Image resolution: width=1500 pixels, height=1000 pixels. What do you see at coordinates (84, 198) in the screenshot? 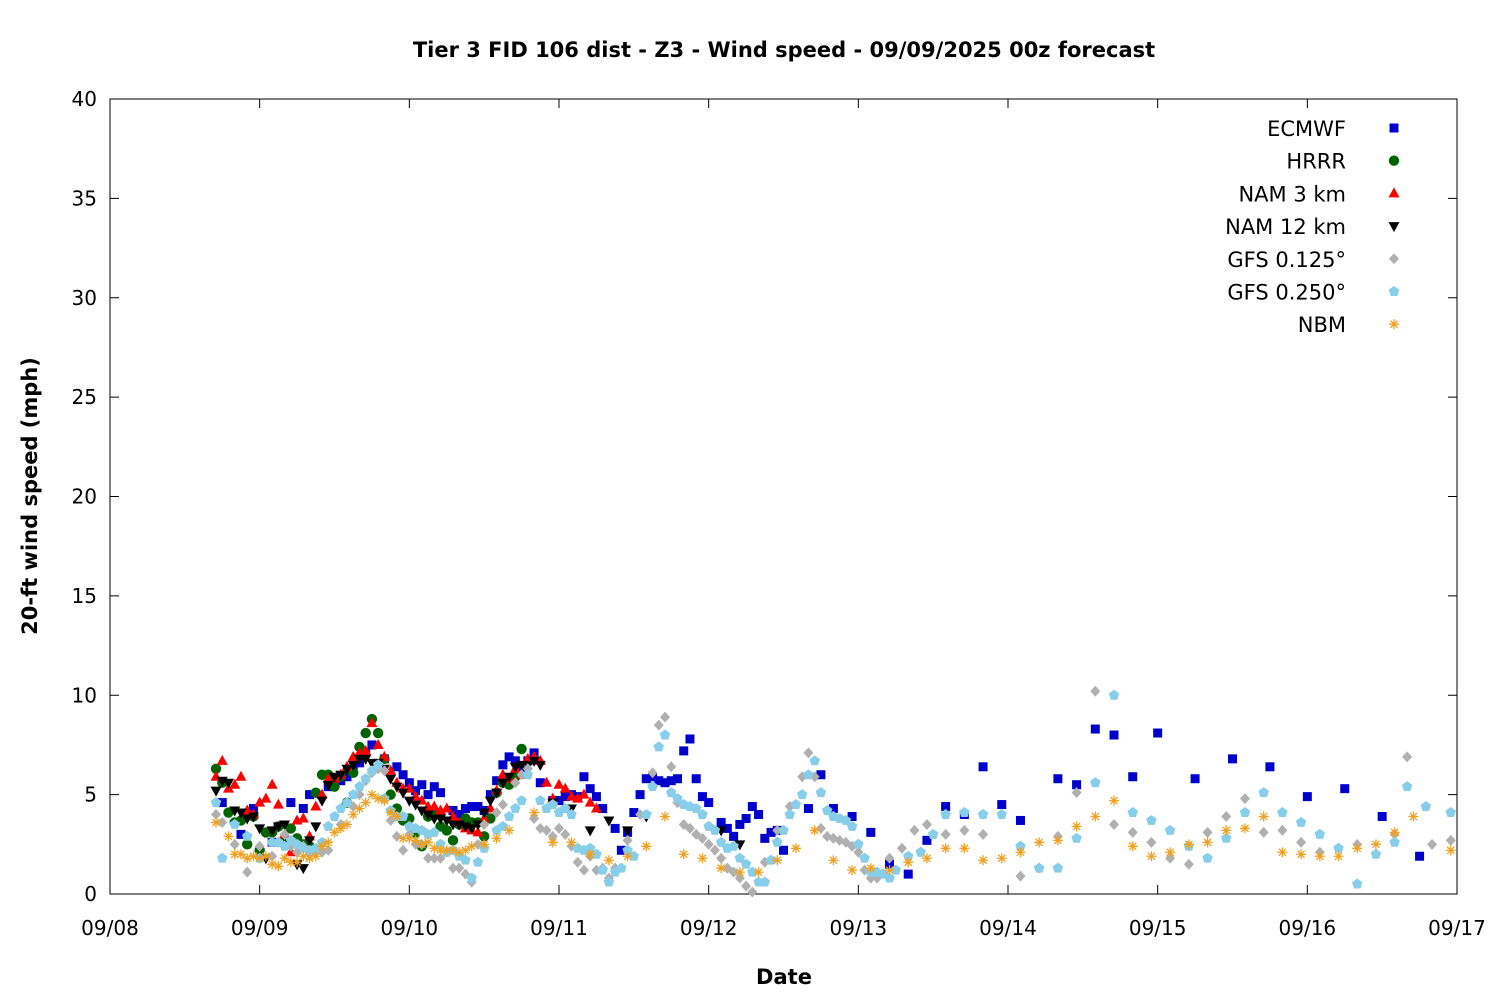
I see `y-tick-label: 35` at bounding box center [84, 198].